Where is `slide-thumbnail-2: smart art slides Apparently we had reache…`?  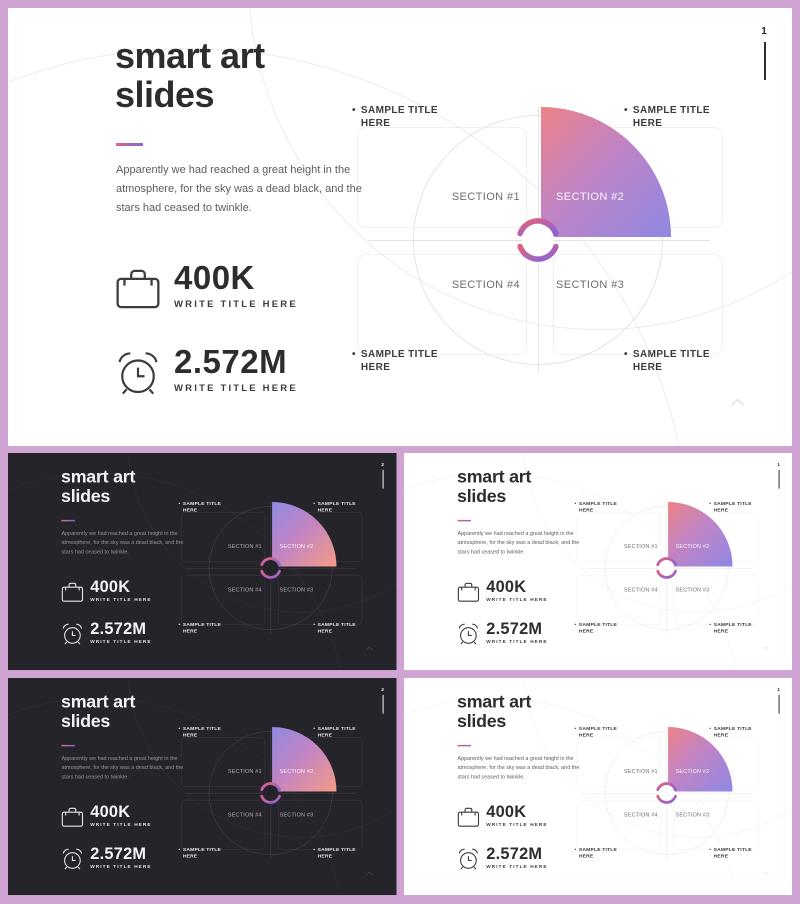 slide-thumbnail-2: smart art slides Apparently we had reache… is located at coordinates (202, 562).